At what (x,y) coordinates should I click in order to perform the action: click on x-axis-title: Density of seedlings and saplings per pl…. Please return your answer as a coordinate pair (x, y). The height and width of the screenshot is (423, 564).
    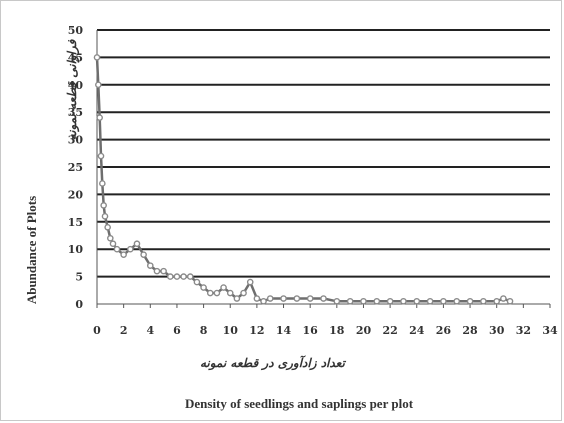
    Looking at the image, I should click on (299, 403).